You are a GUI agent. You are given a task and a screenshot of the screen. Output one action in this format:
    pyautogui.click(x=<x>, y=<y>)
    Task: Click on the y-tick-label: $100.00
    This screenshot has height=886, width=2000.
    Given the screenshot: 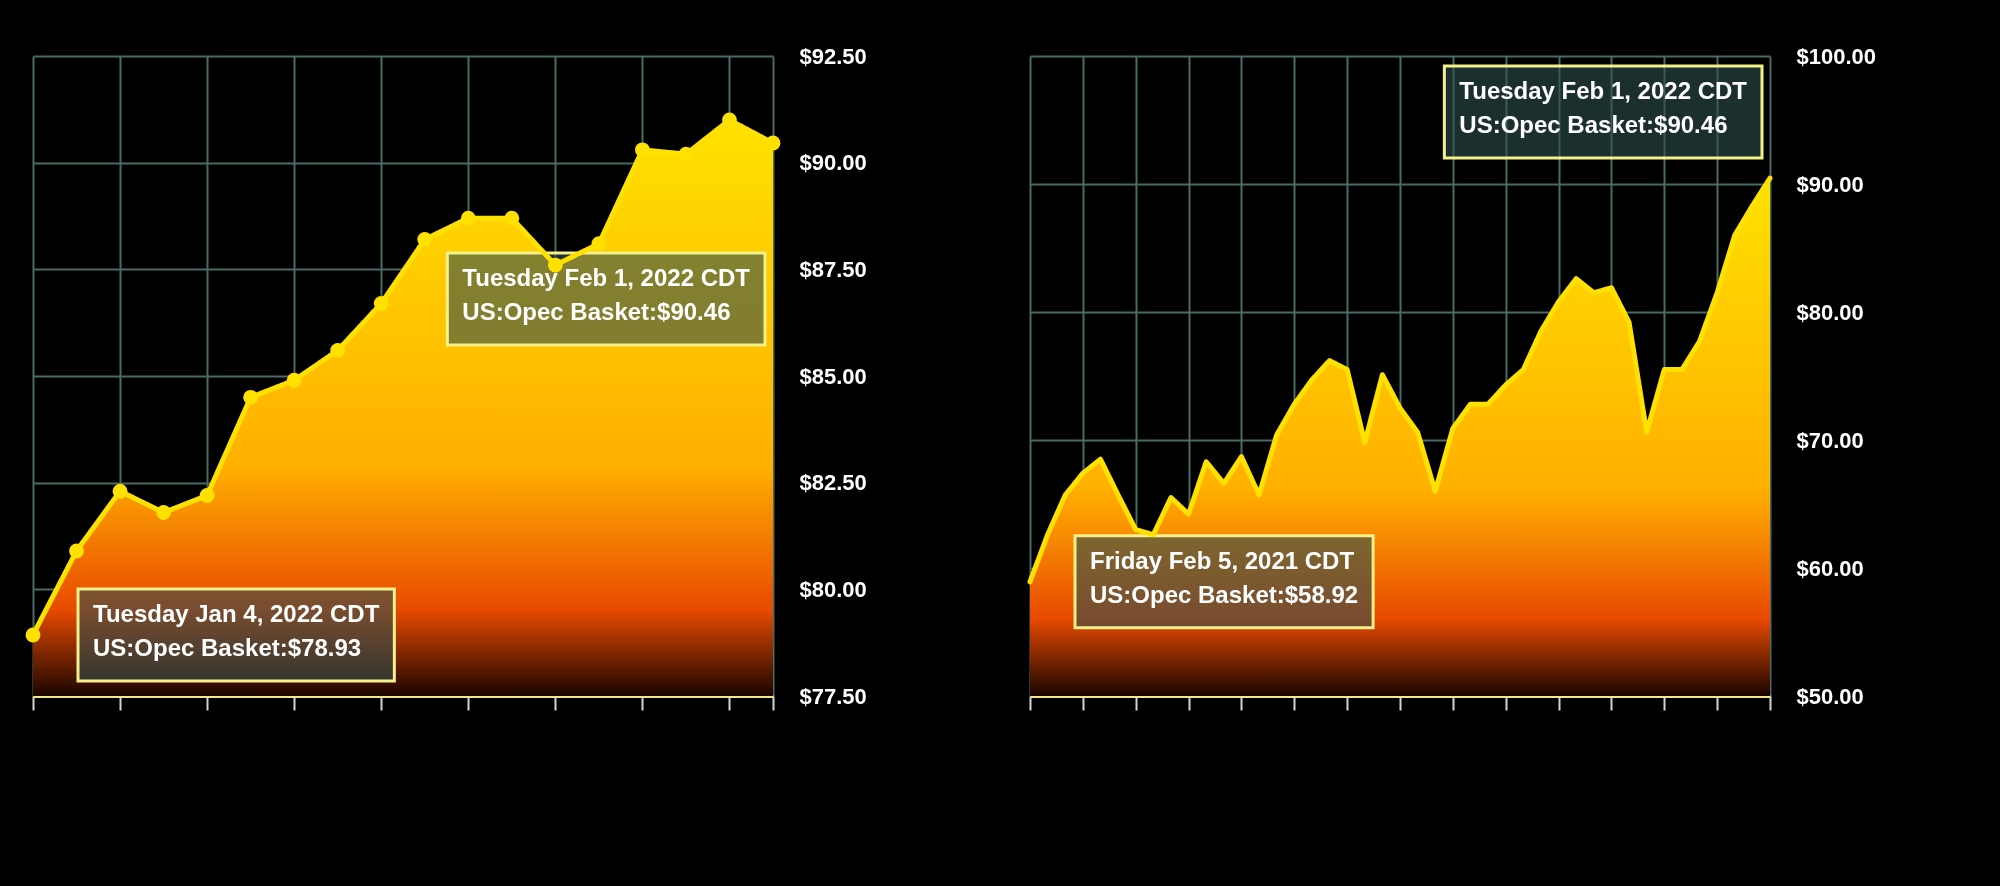 What is the action you would take?
    pyautogui.click(x=1836, y=56)
    